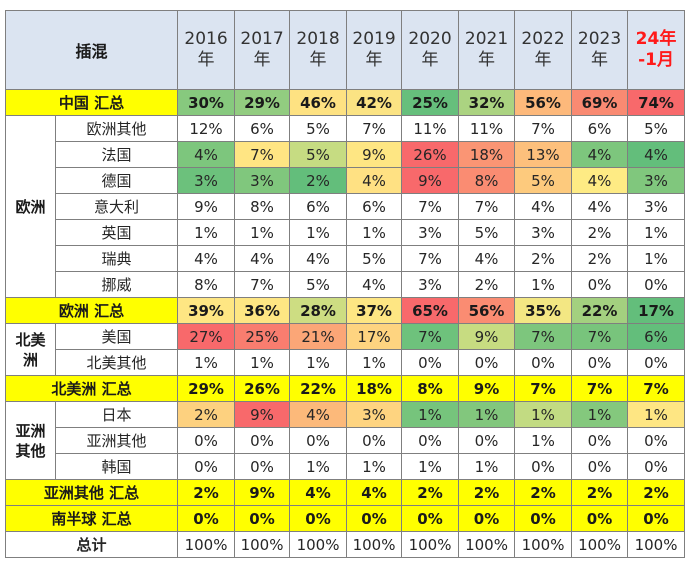  What do you see at coordinates (487, 102) in the screenshot?
I see `share-cell: 32%` at bounding box center [487, 102].